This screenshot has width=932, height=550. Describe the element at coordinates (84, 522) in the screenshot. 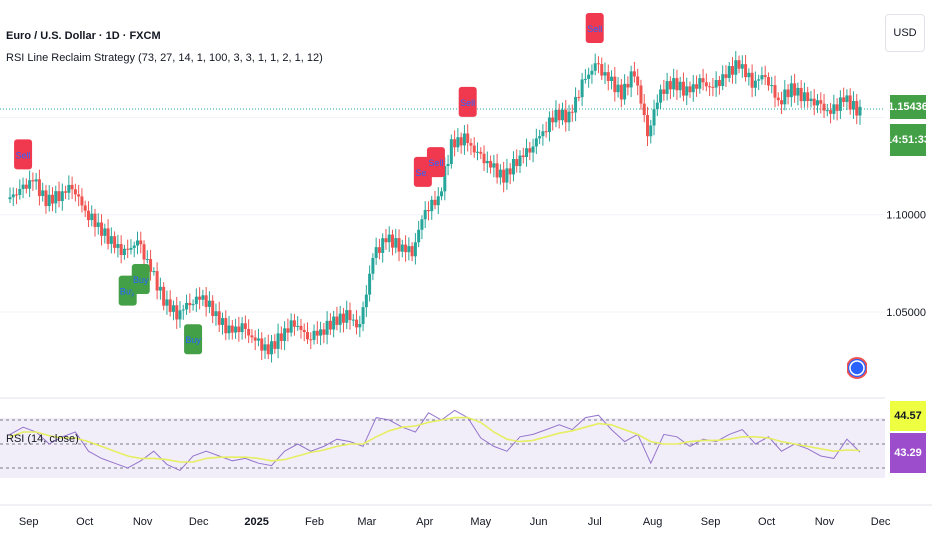

I see `time-tick-label: Oct` at that location.